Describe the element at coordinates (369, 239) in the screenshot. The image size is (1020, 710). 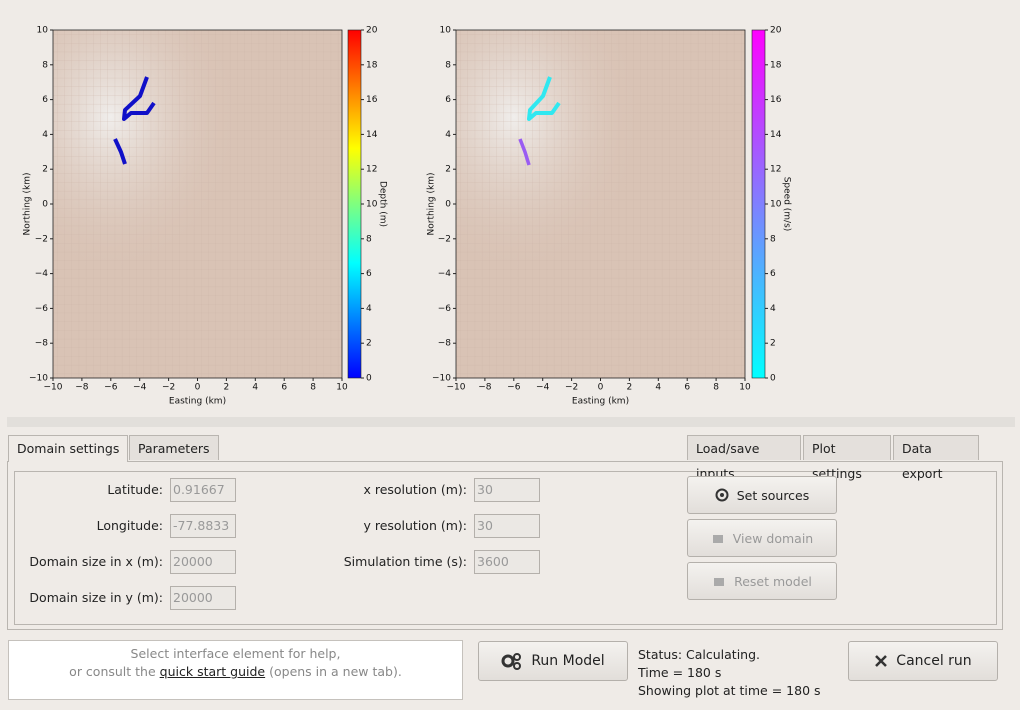
I see `colorbar-tick-label: 8` at that location.